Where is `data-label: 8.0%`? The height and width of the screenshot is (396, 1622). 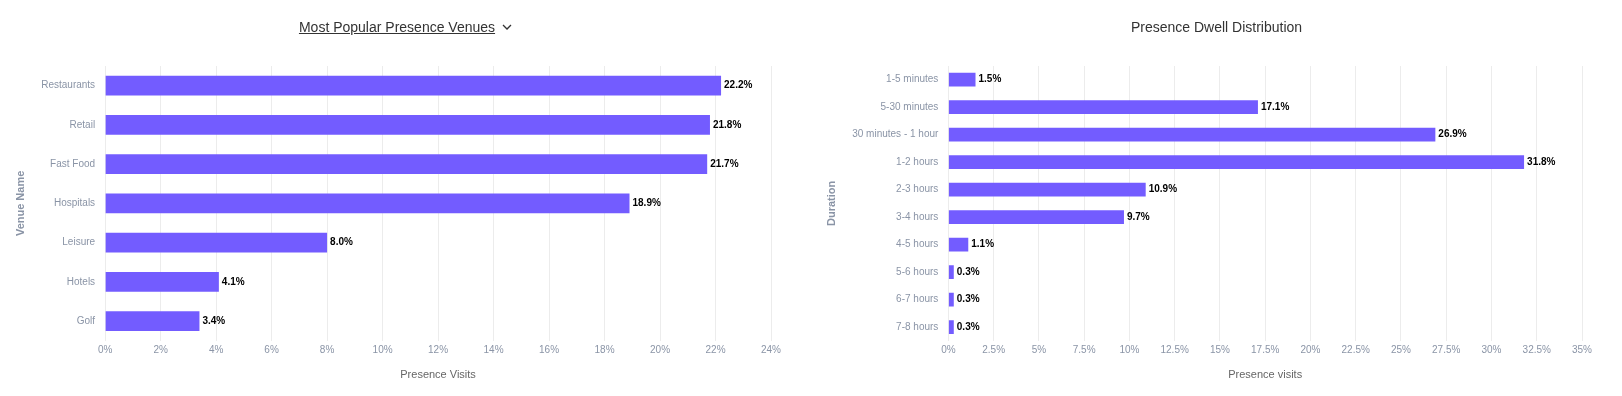 data-label: 8.0% is located at coordinates (341, 242).